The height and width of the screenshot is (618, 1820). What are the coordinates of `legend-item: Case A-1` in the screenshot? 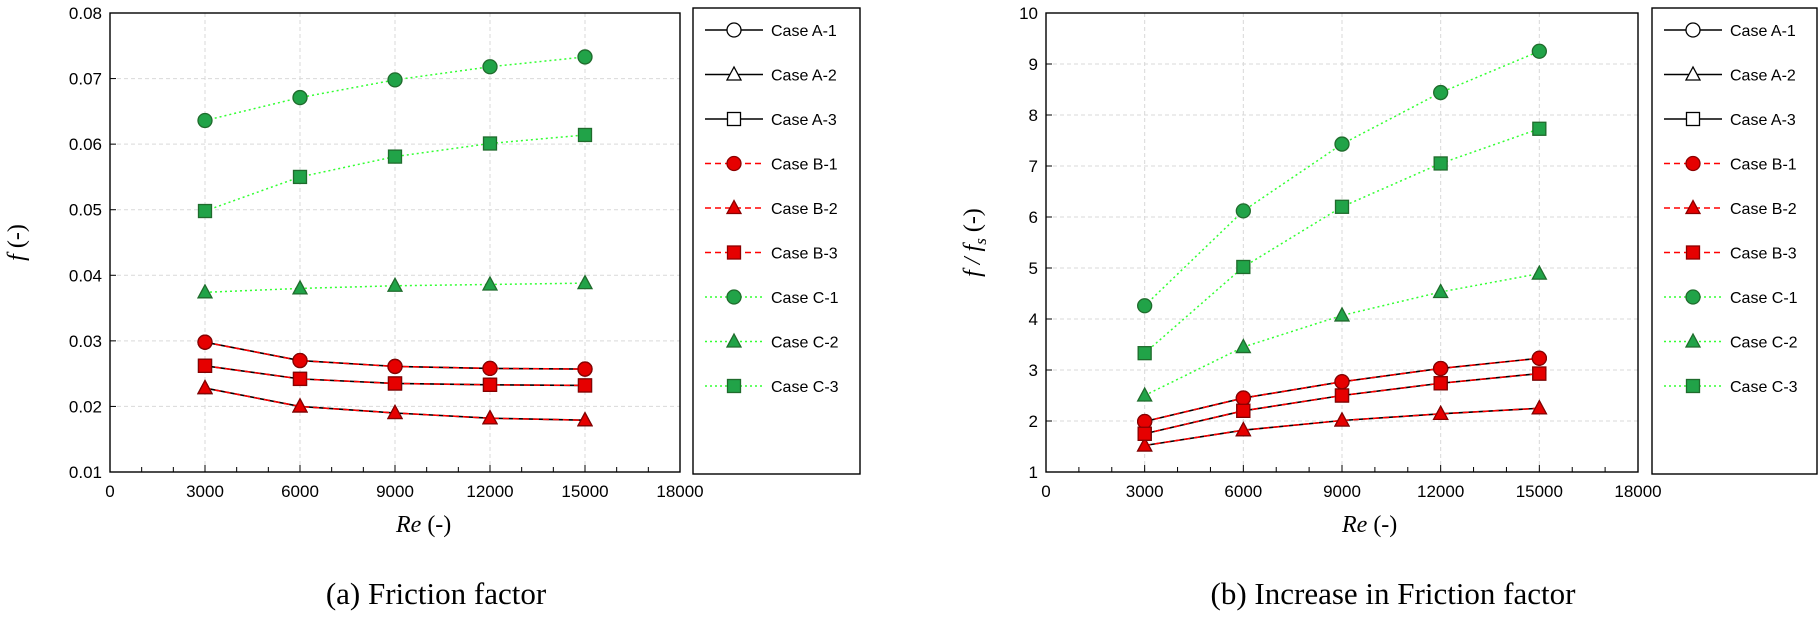 It's located at (771, 31).